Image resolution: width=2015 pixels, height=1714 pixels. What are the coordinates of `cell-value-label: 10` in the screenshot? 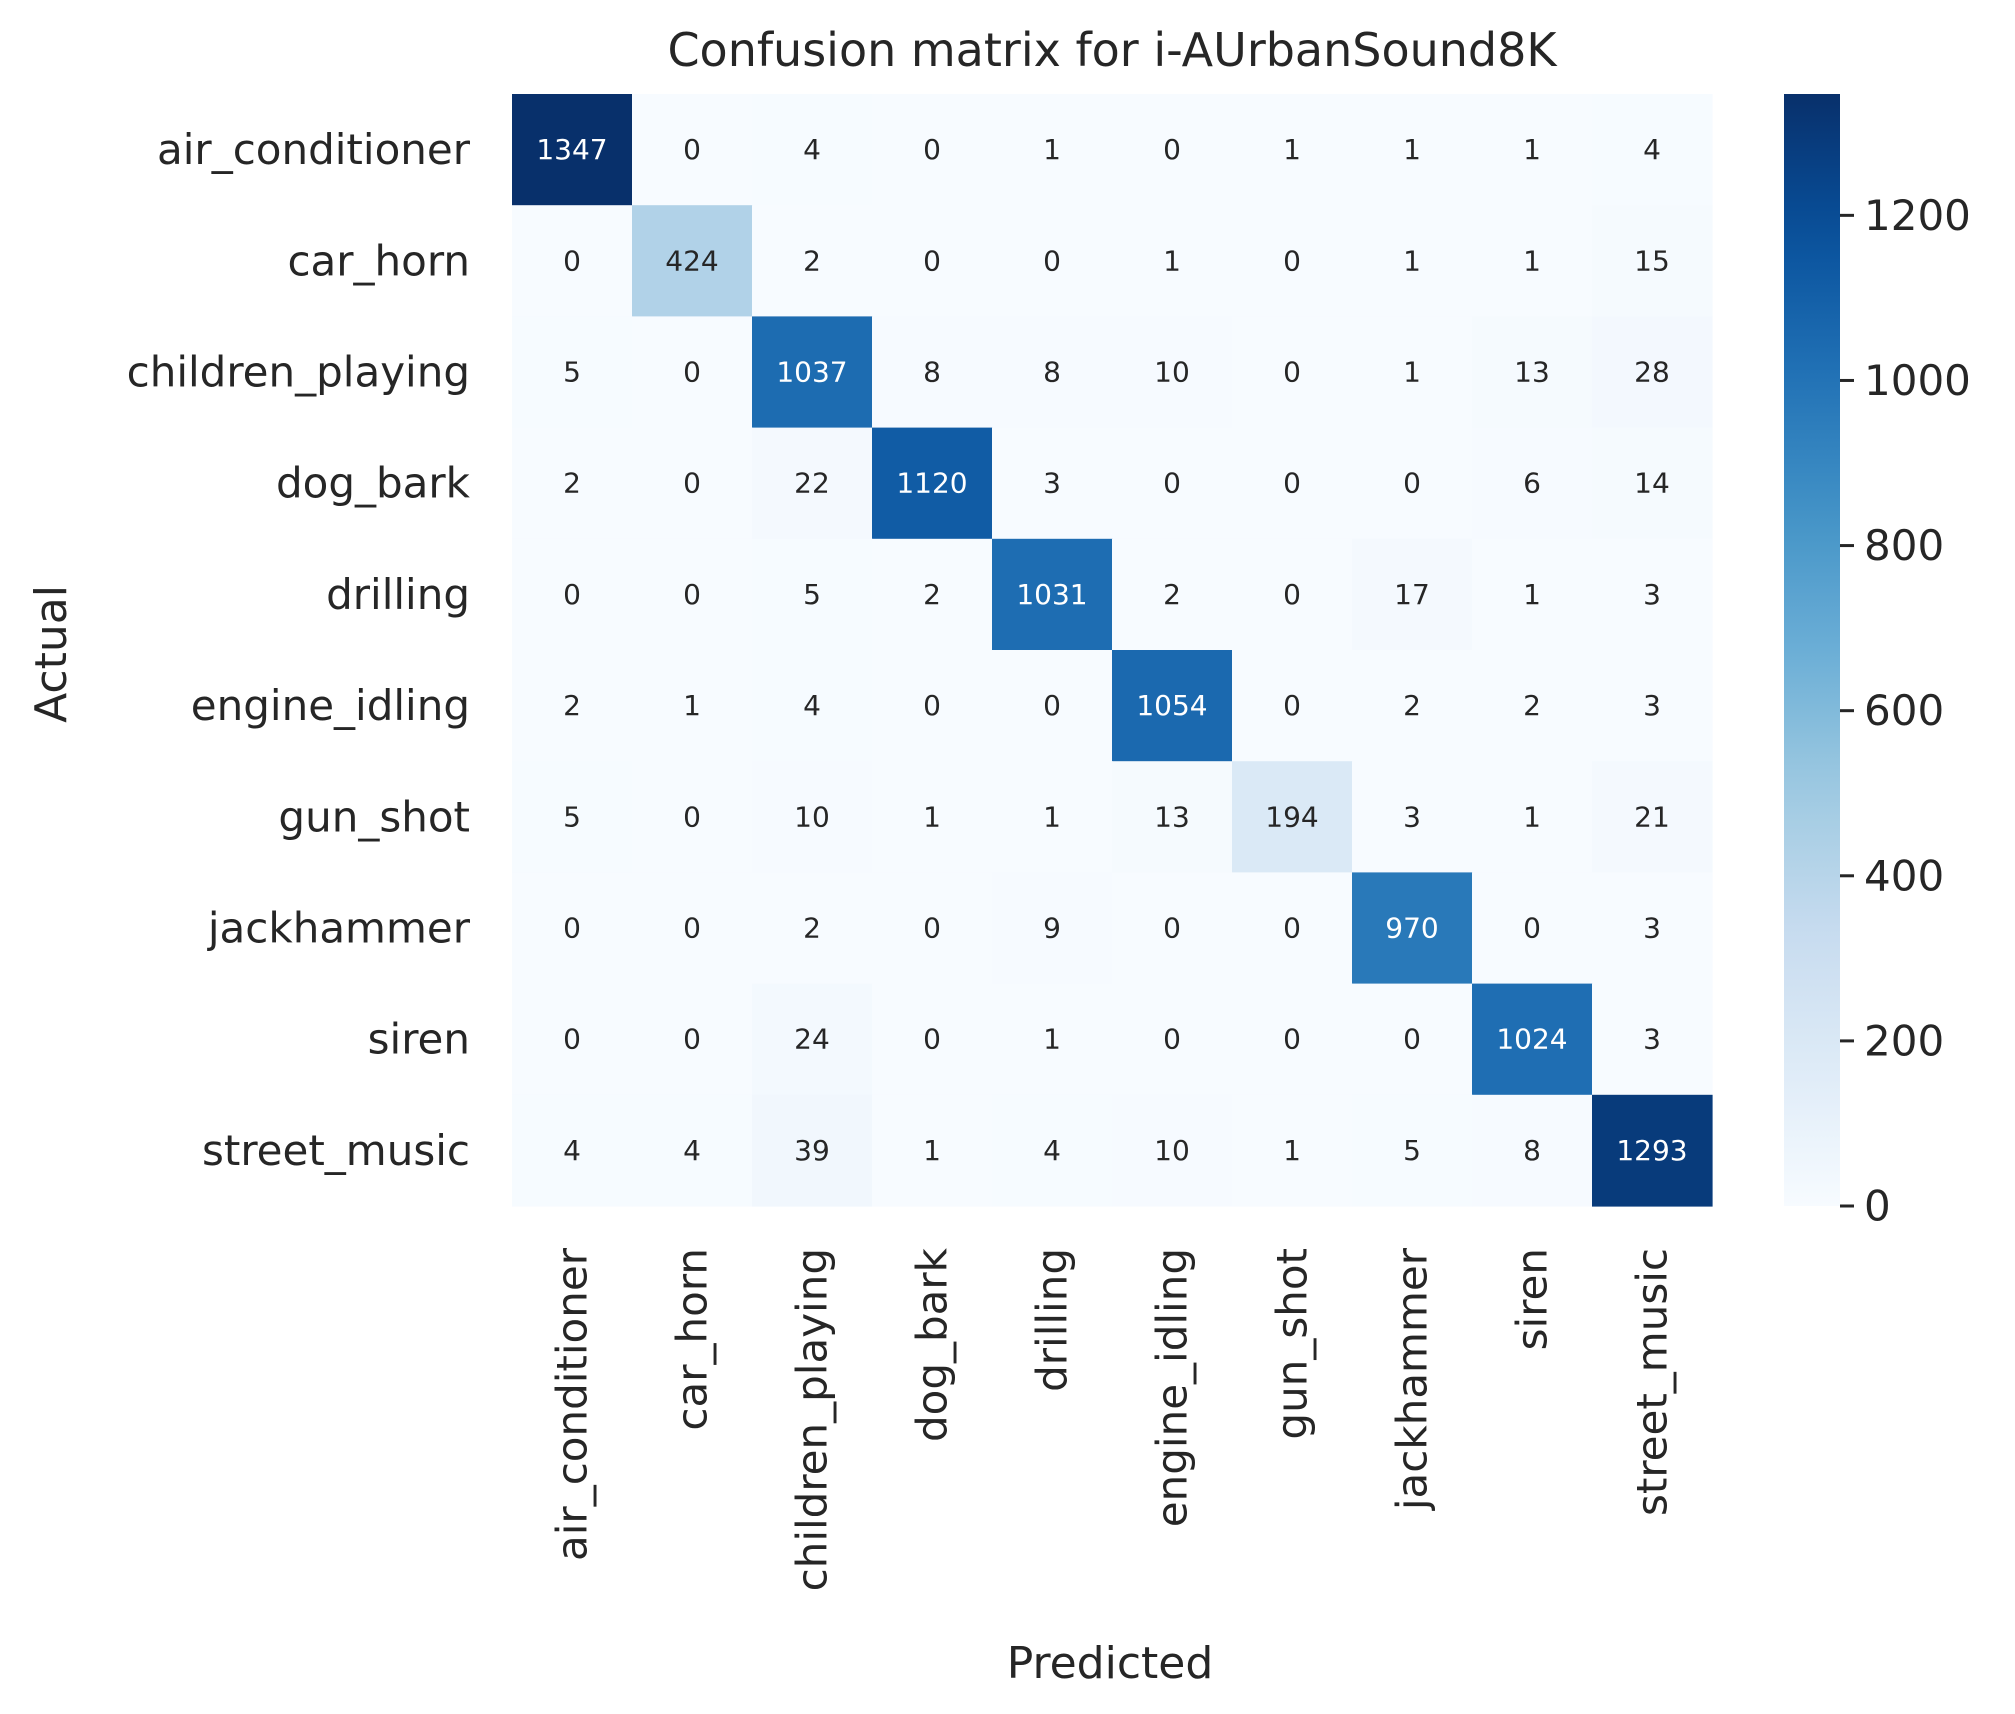 It's located at (1172, 1150).